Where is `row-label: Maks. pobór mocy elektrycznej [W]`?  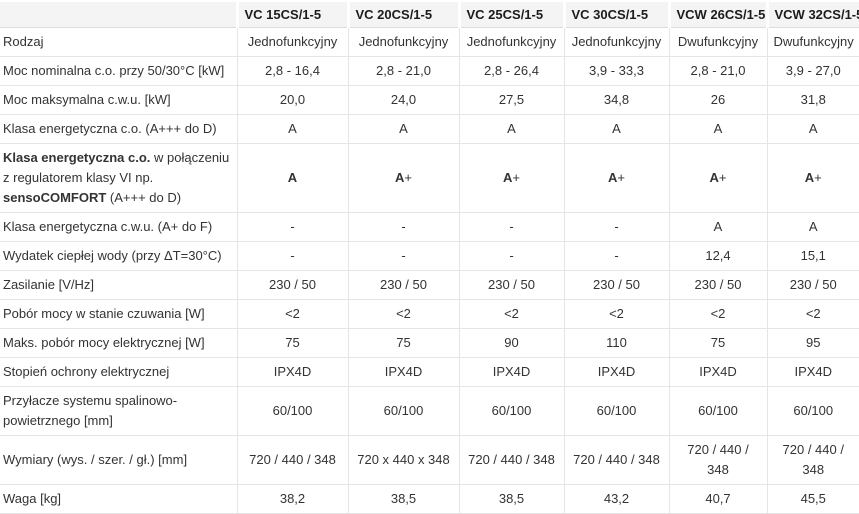
row-label: Maks. pobór mocy elektrycznej [W] is located at coordinates (119, 343).